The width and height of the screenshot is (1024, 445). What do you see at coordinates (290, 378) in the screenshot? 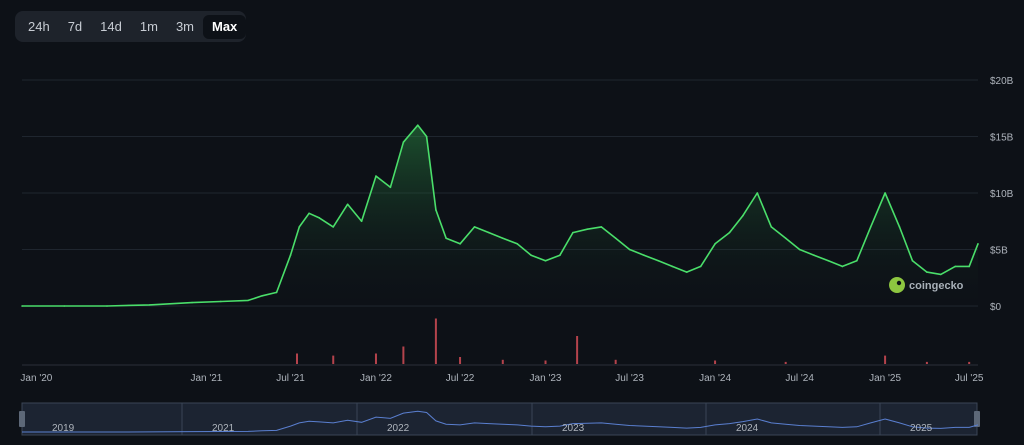
I see `x-tick-label: Jul '21` at bounding box center [290, 378].